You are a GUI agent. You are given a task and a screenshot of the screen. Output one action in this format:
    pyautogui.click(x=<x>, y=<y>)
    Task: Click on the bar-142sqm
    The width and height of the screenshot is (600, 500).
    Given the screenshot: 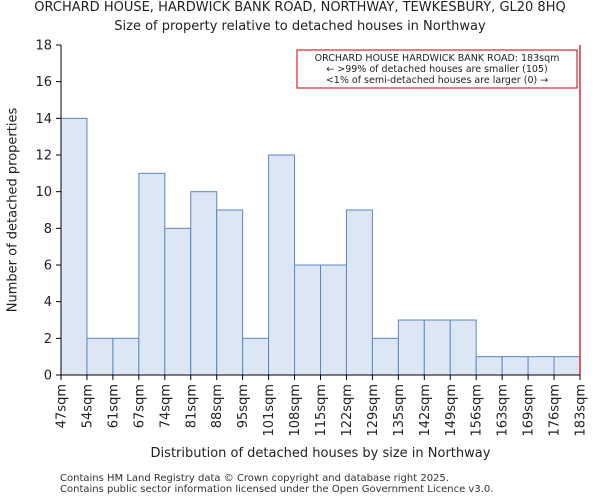 What is the action you would take?
    pyautogui.click(x=437, y=347)
    